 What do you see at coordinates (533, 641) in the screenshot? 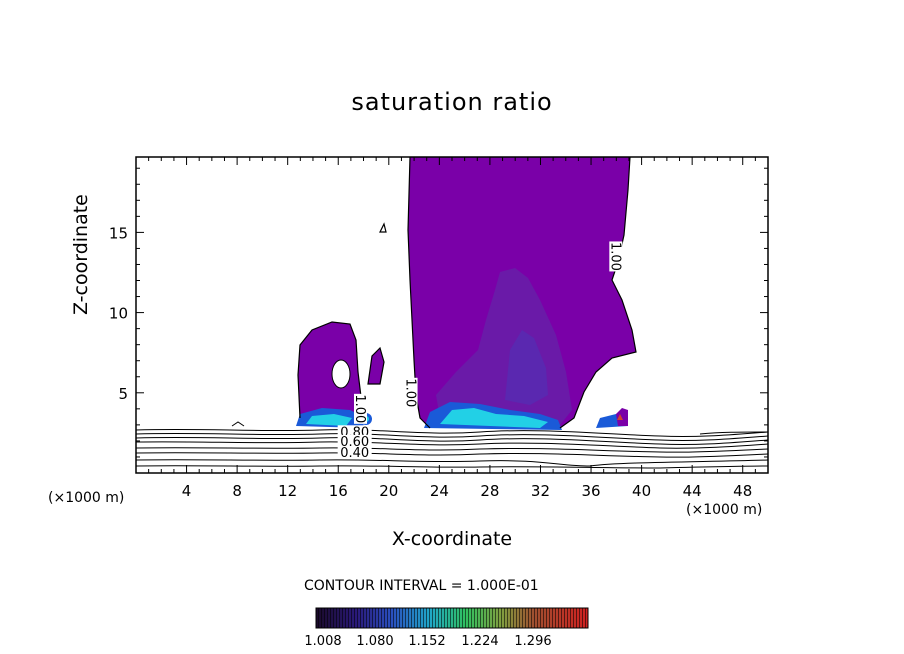
I see `colorbar-tick-label: 1.296` at bounding box center [533, 641].